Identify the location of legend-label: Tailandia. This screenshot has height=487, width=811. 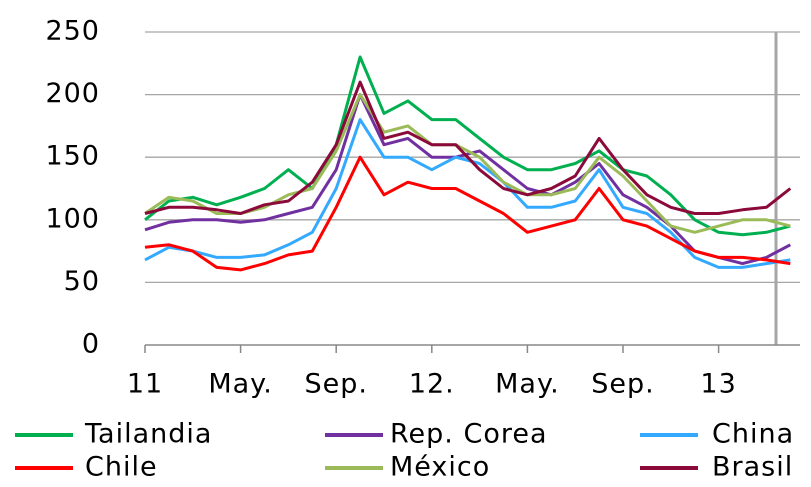
(148, 434).